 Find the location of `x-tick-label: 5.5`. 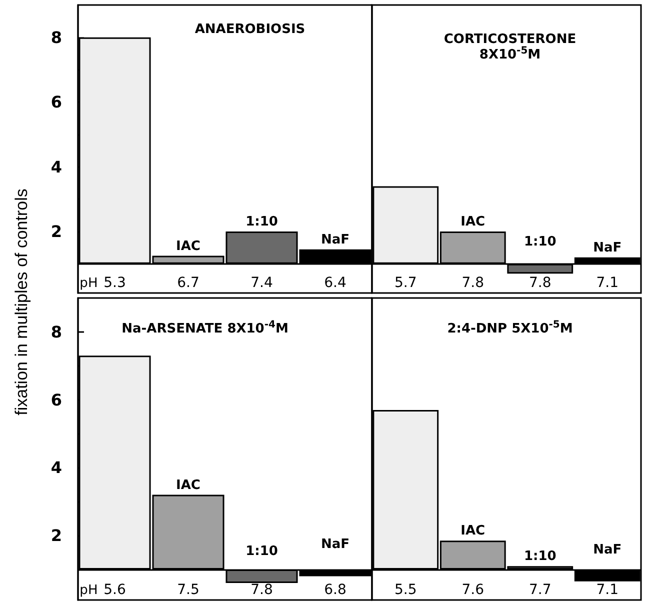

x-tick-label: 5.5 is located at coordinates (405, 590).